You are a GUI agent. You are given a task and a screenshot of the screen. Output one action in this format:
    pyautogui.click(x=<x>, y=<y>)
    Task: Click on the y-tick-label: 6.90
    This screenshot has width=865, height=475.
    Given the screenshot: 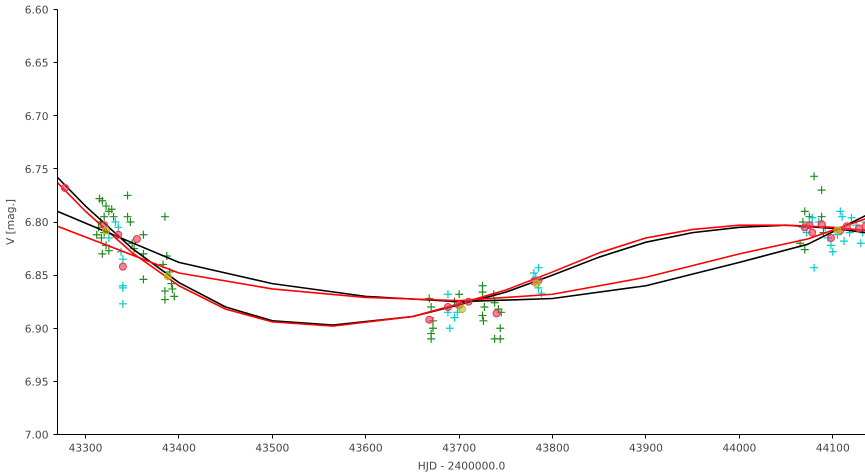 What is the action you would take?
    pyautogui.click(x=36, y=329)
    